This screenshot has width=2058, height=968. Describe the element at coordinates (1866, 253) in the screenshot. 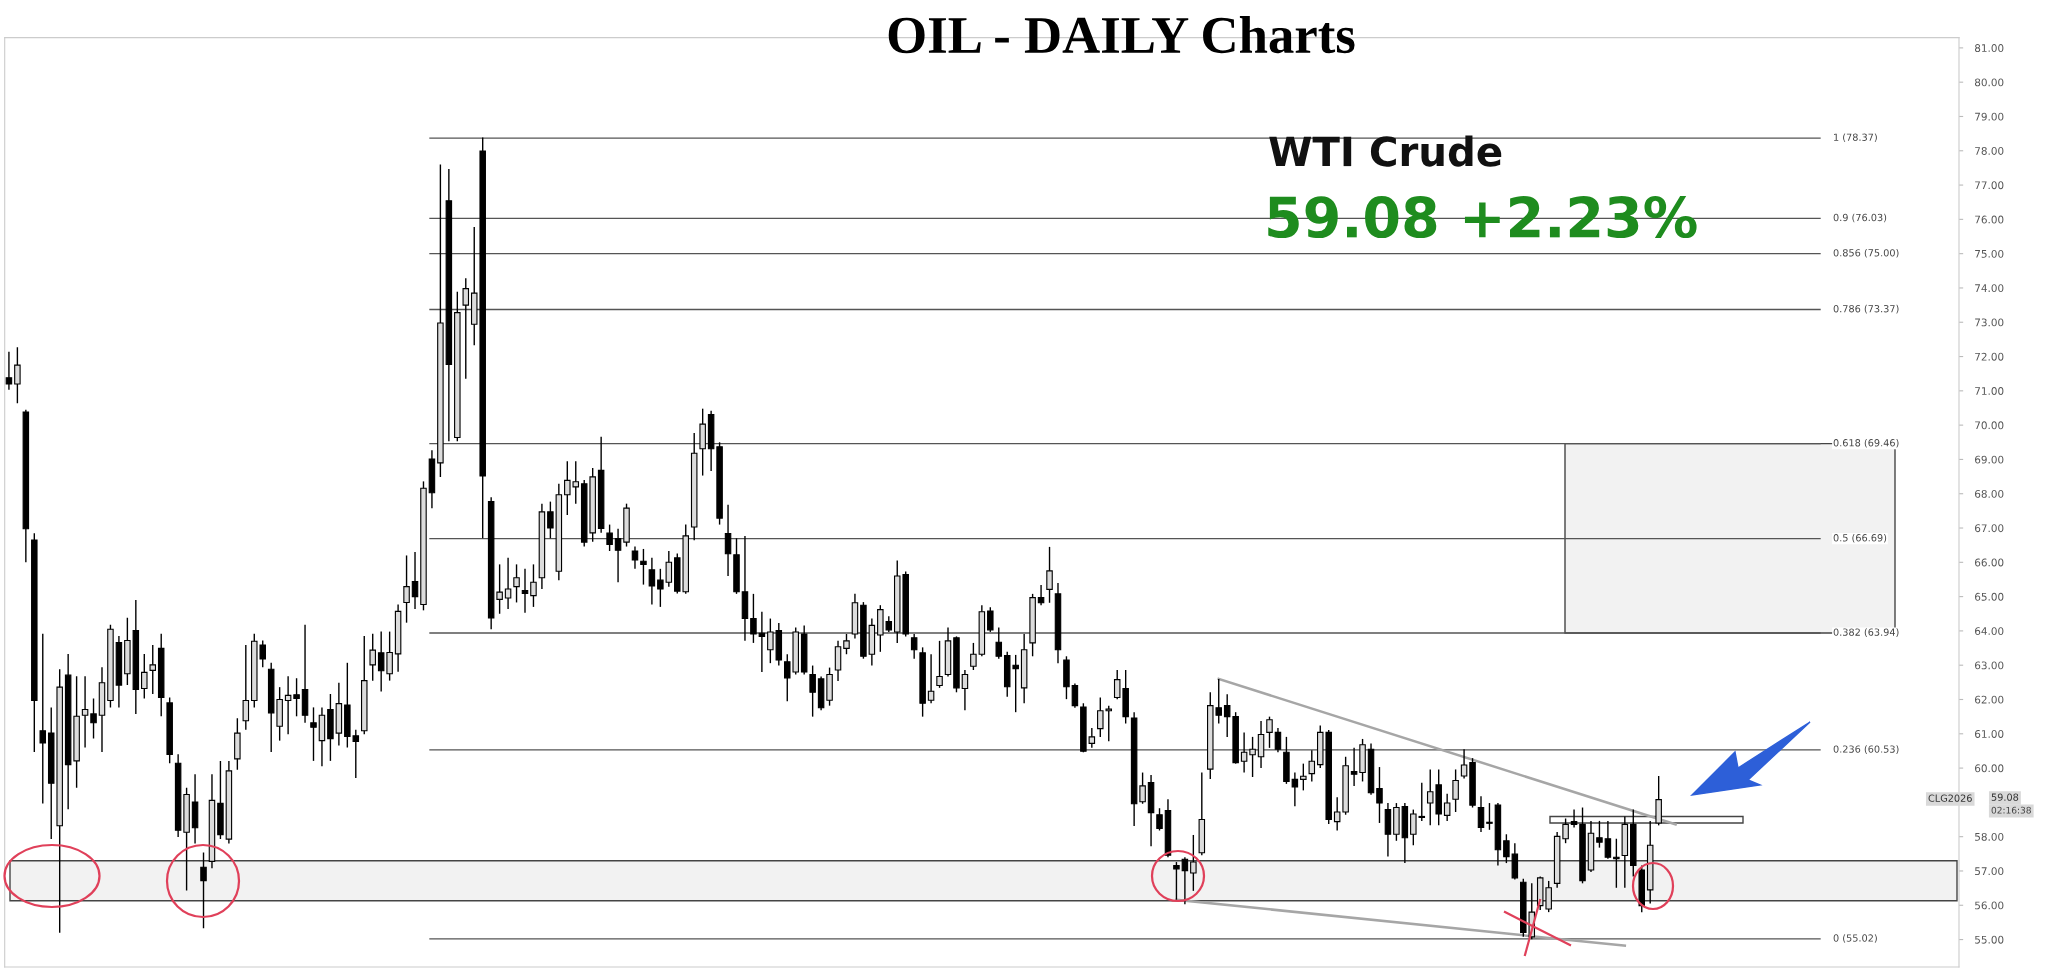

I see `ref-line-label: 0.856 (75.00)` at that location.